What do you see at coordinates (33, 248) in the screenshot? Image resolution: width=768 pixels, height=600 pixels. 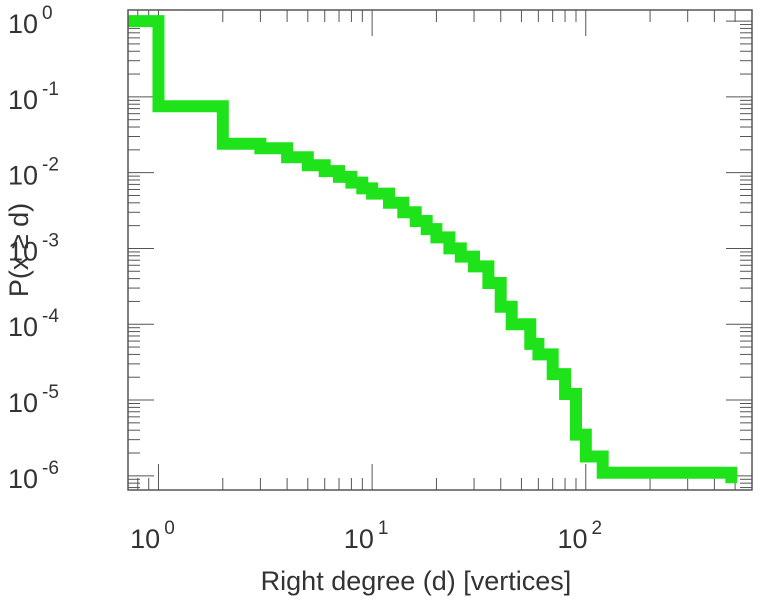 I see `y-tick-label: 10 -3` at bounding box center [33, 248].